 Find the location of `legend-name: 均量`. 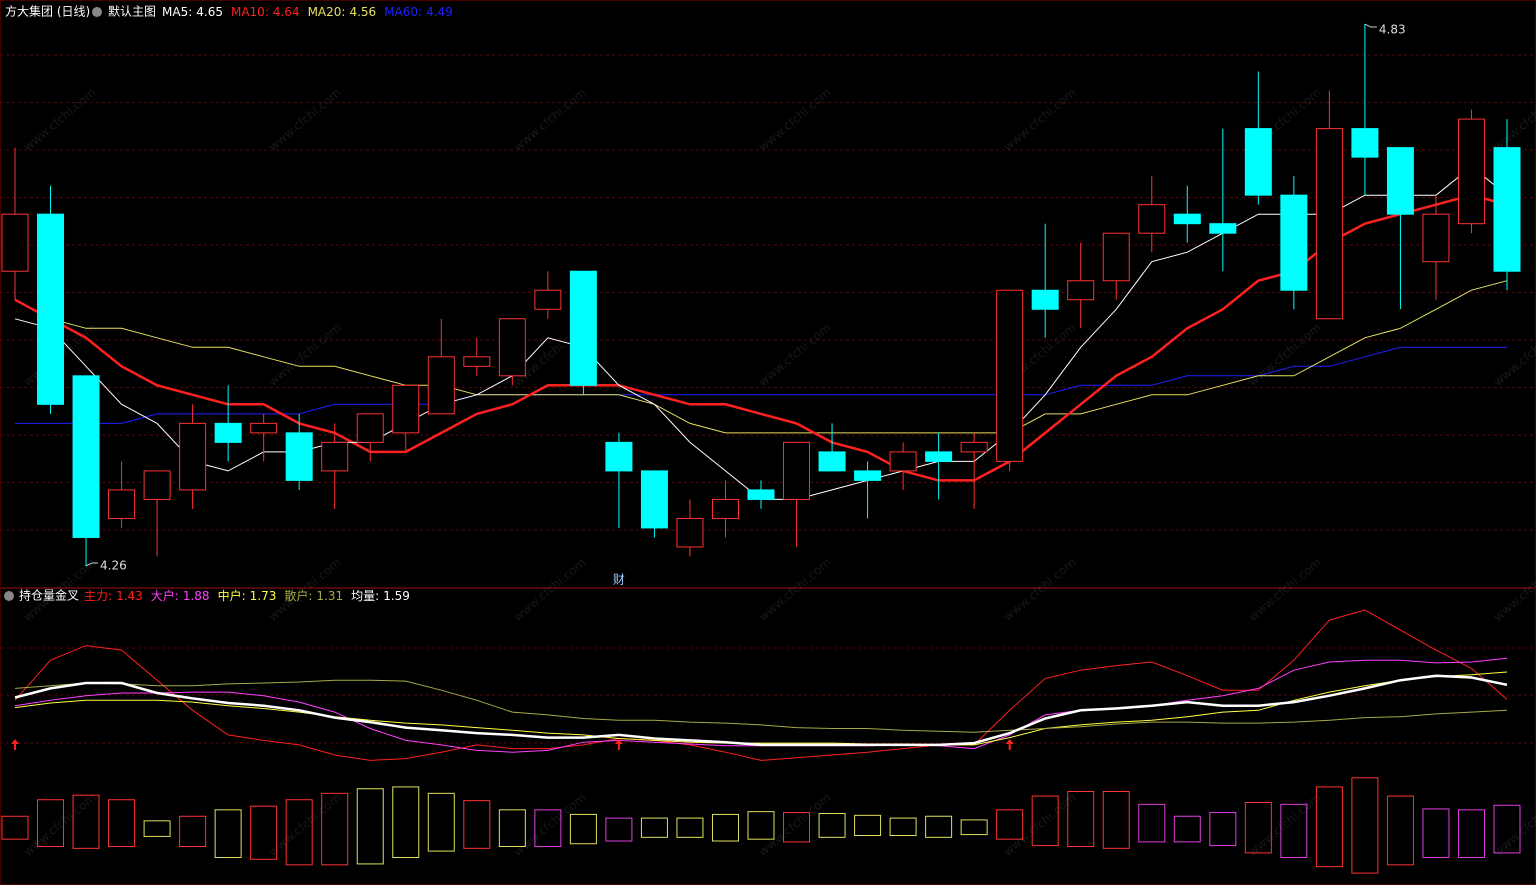

legend-name: 均量 is located at coordinates (363, 596).